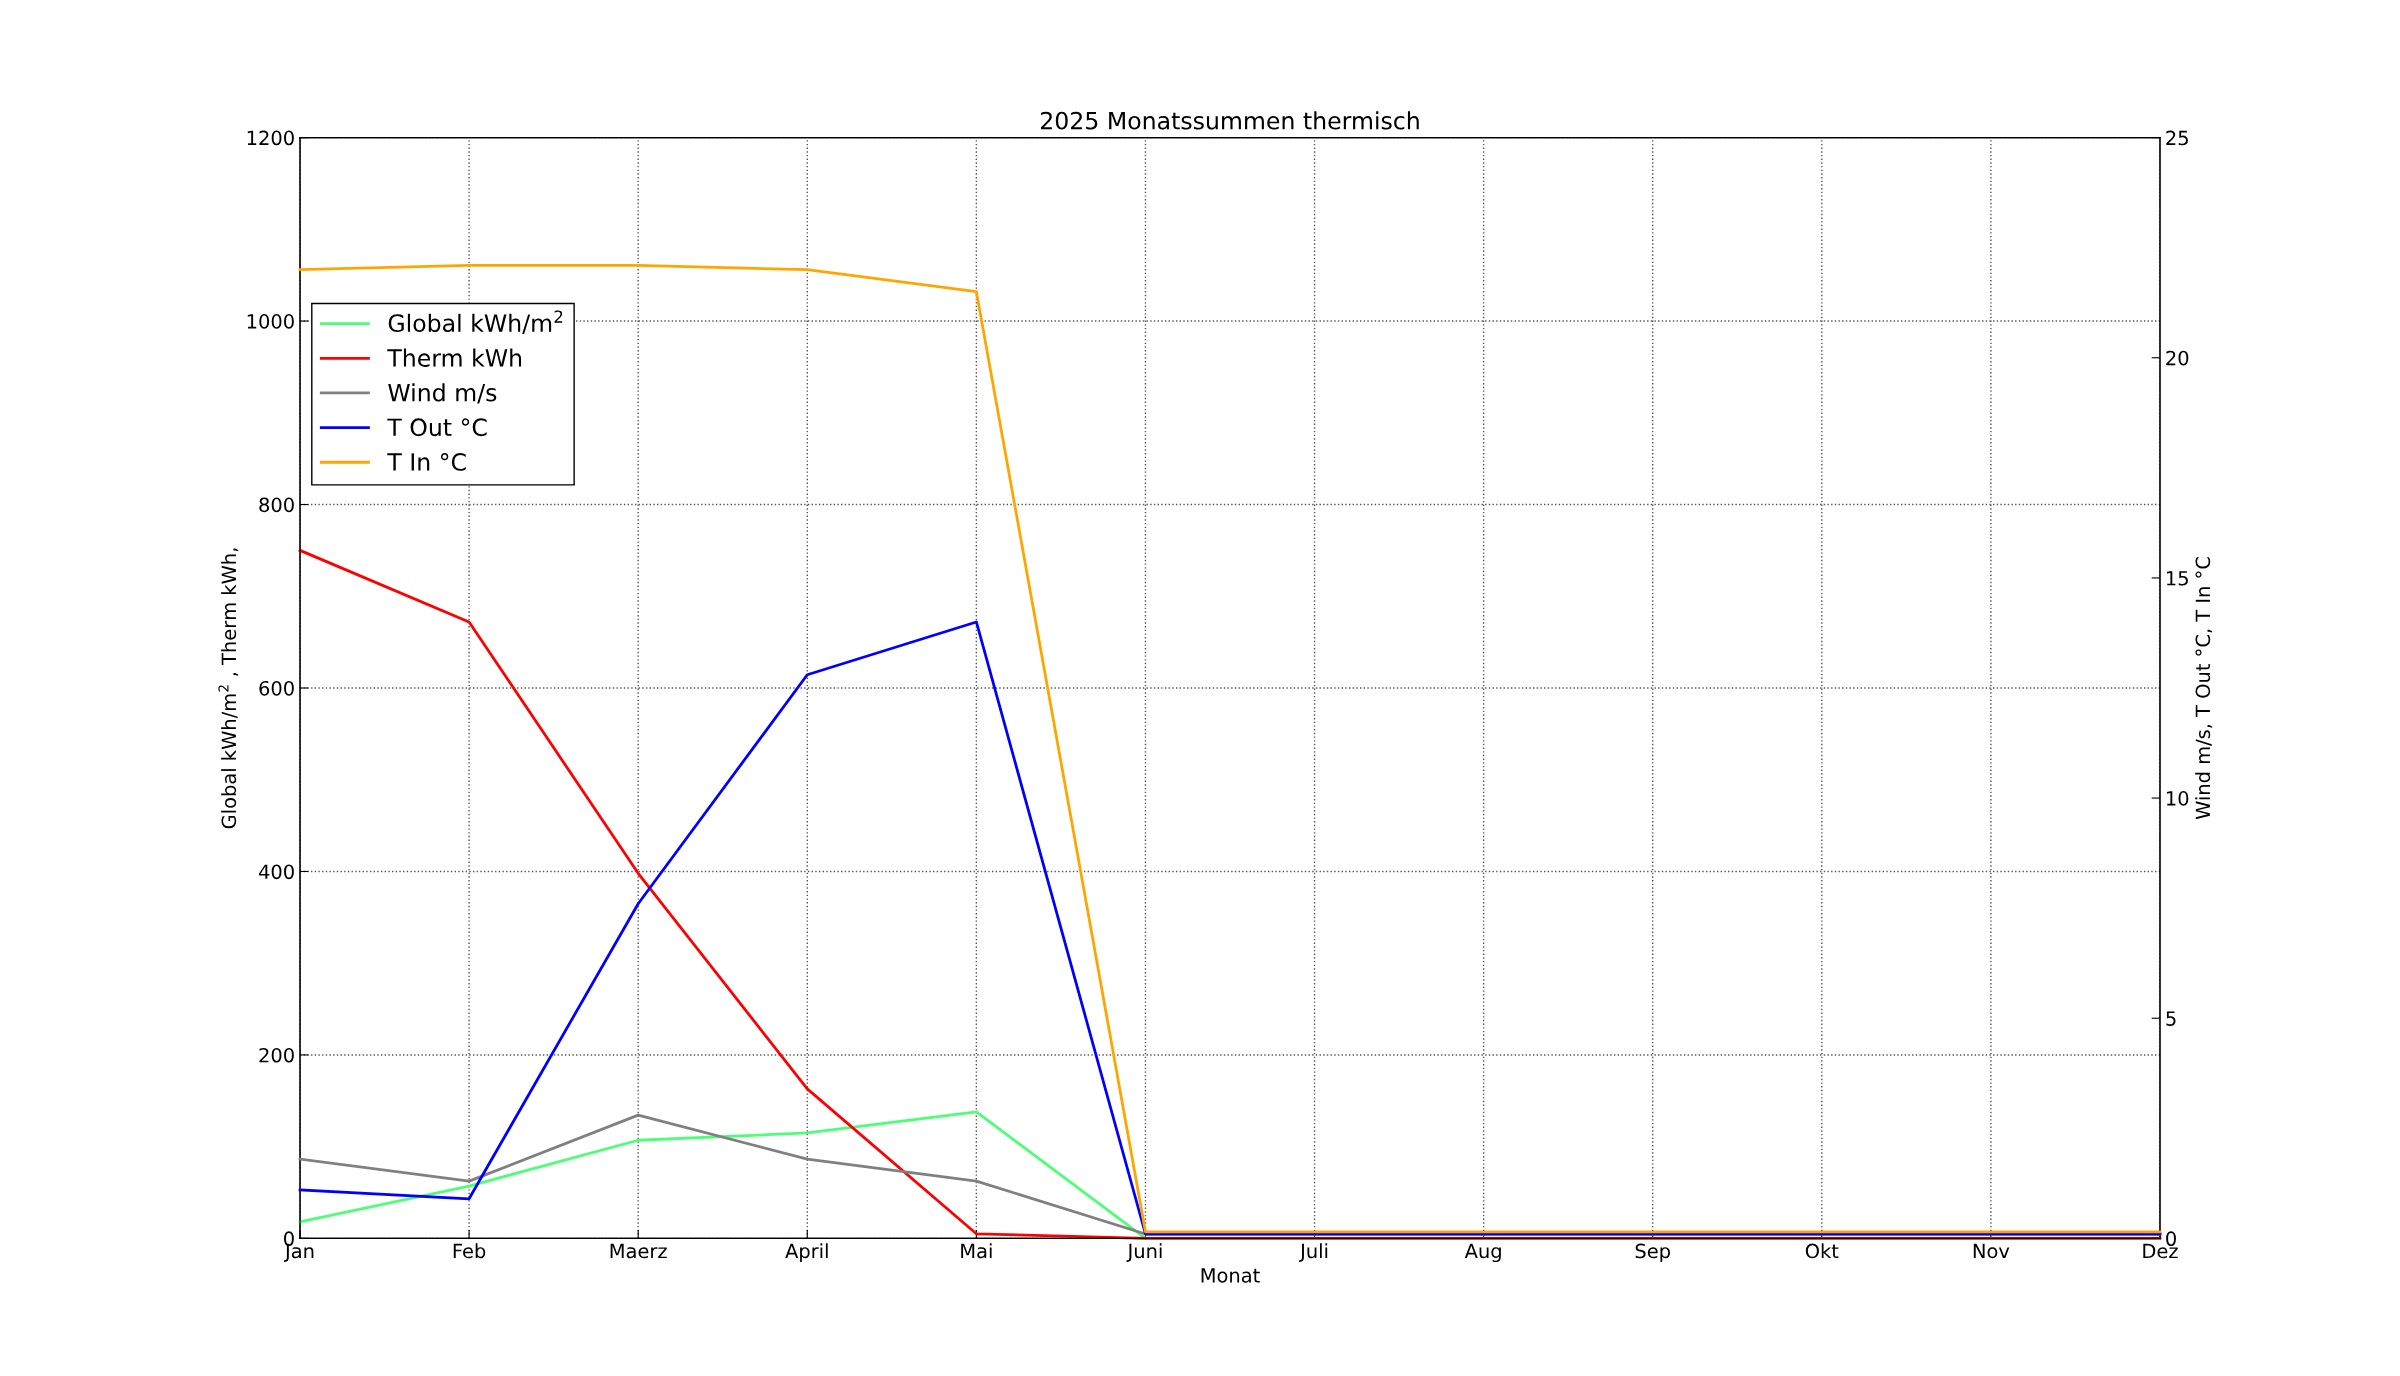  What do you see at coordinates (270, 138) in the screenshot?
I see `y-tick-label: 1200` at bounding box center [270, 138].